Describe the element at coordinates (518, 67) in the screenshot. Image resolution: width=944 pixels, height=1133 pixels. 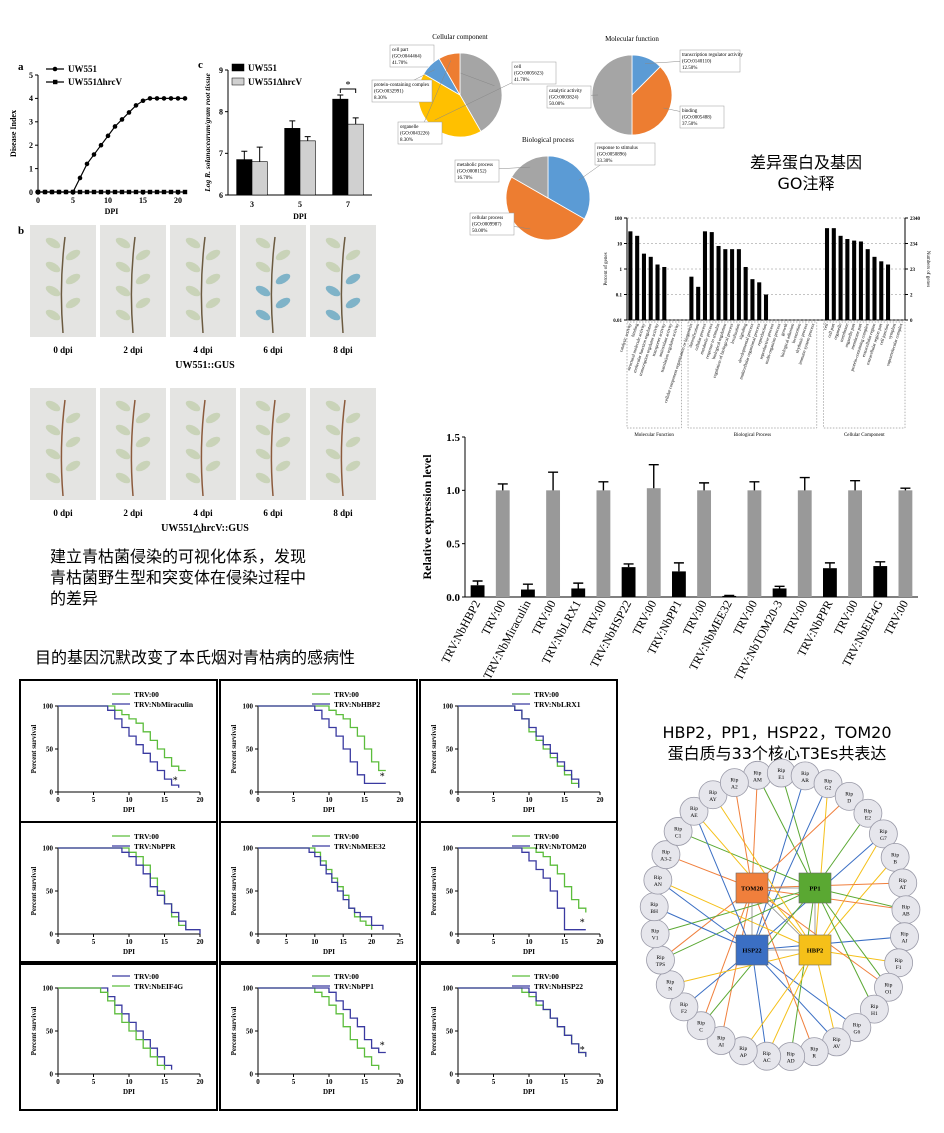
I see `slice-label: cell` at that location.